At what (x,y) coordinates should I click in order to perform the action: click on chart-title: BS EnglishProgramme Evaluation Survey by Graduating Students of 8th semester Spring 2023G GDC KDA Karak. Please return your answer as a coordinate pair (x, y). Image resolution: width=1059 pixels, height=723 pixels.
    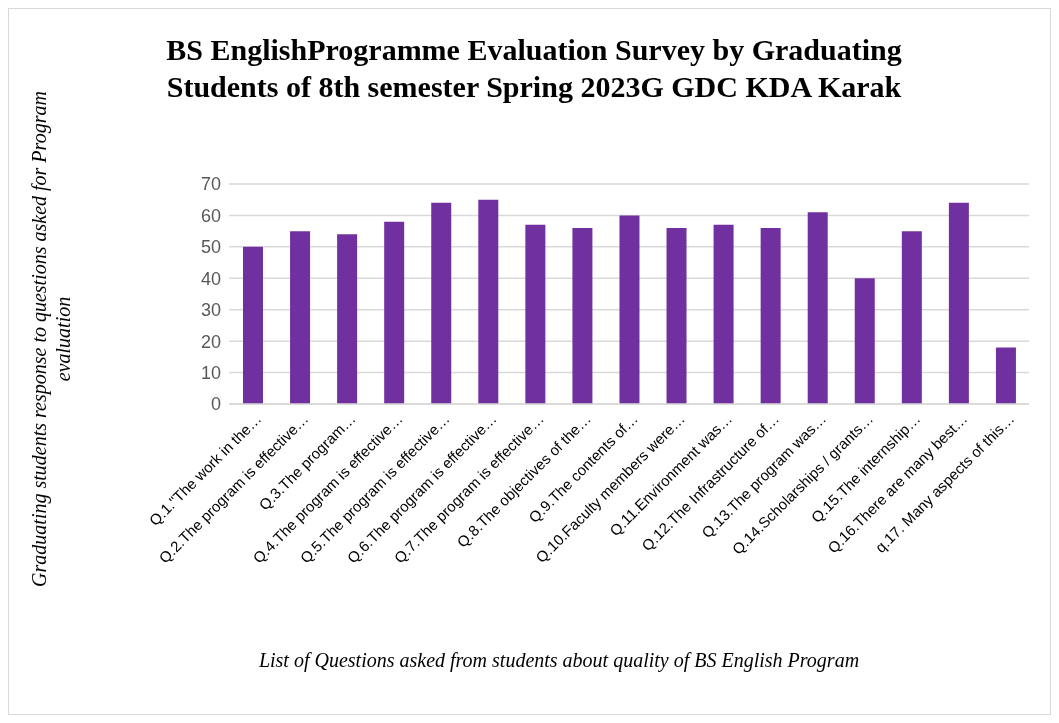
    Looking at the image, I should click on (534, 68).